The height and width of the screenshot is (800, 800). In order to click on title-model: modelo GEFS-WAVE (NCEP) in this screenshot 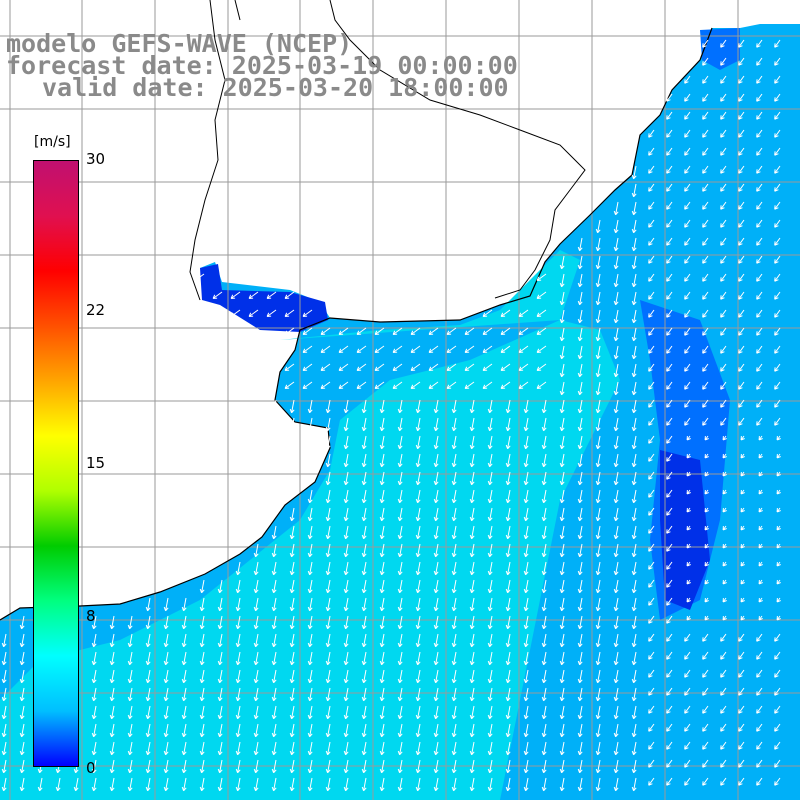, I will do `click(179, 43)`.